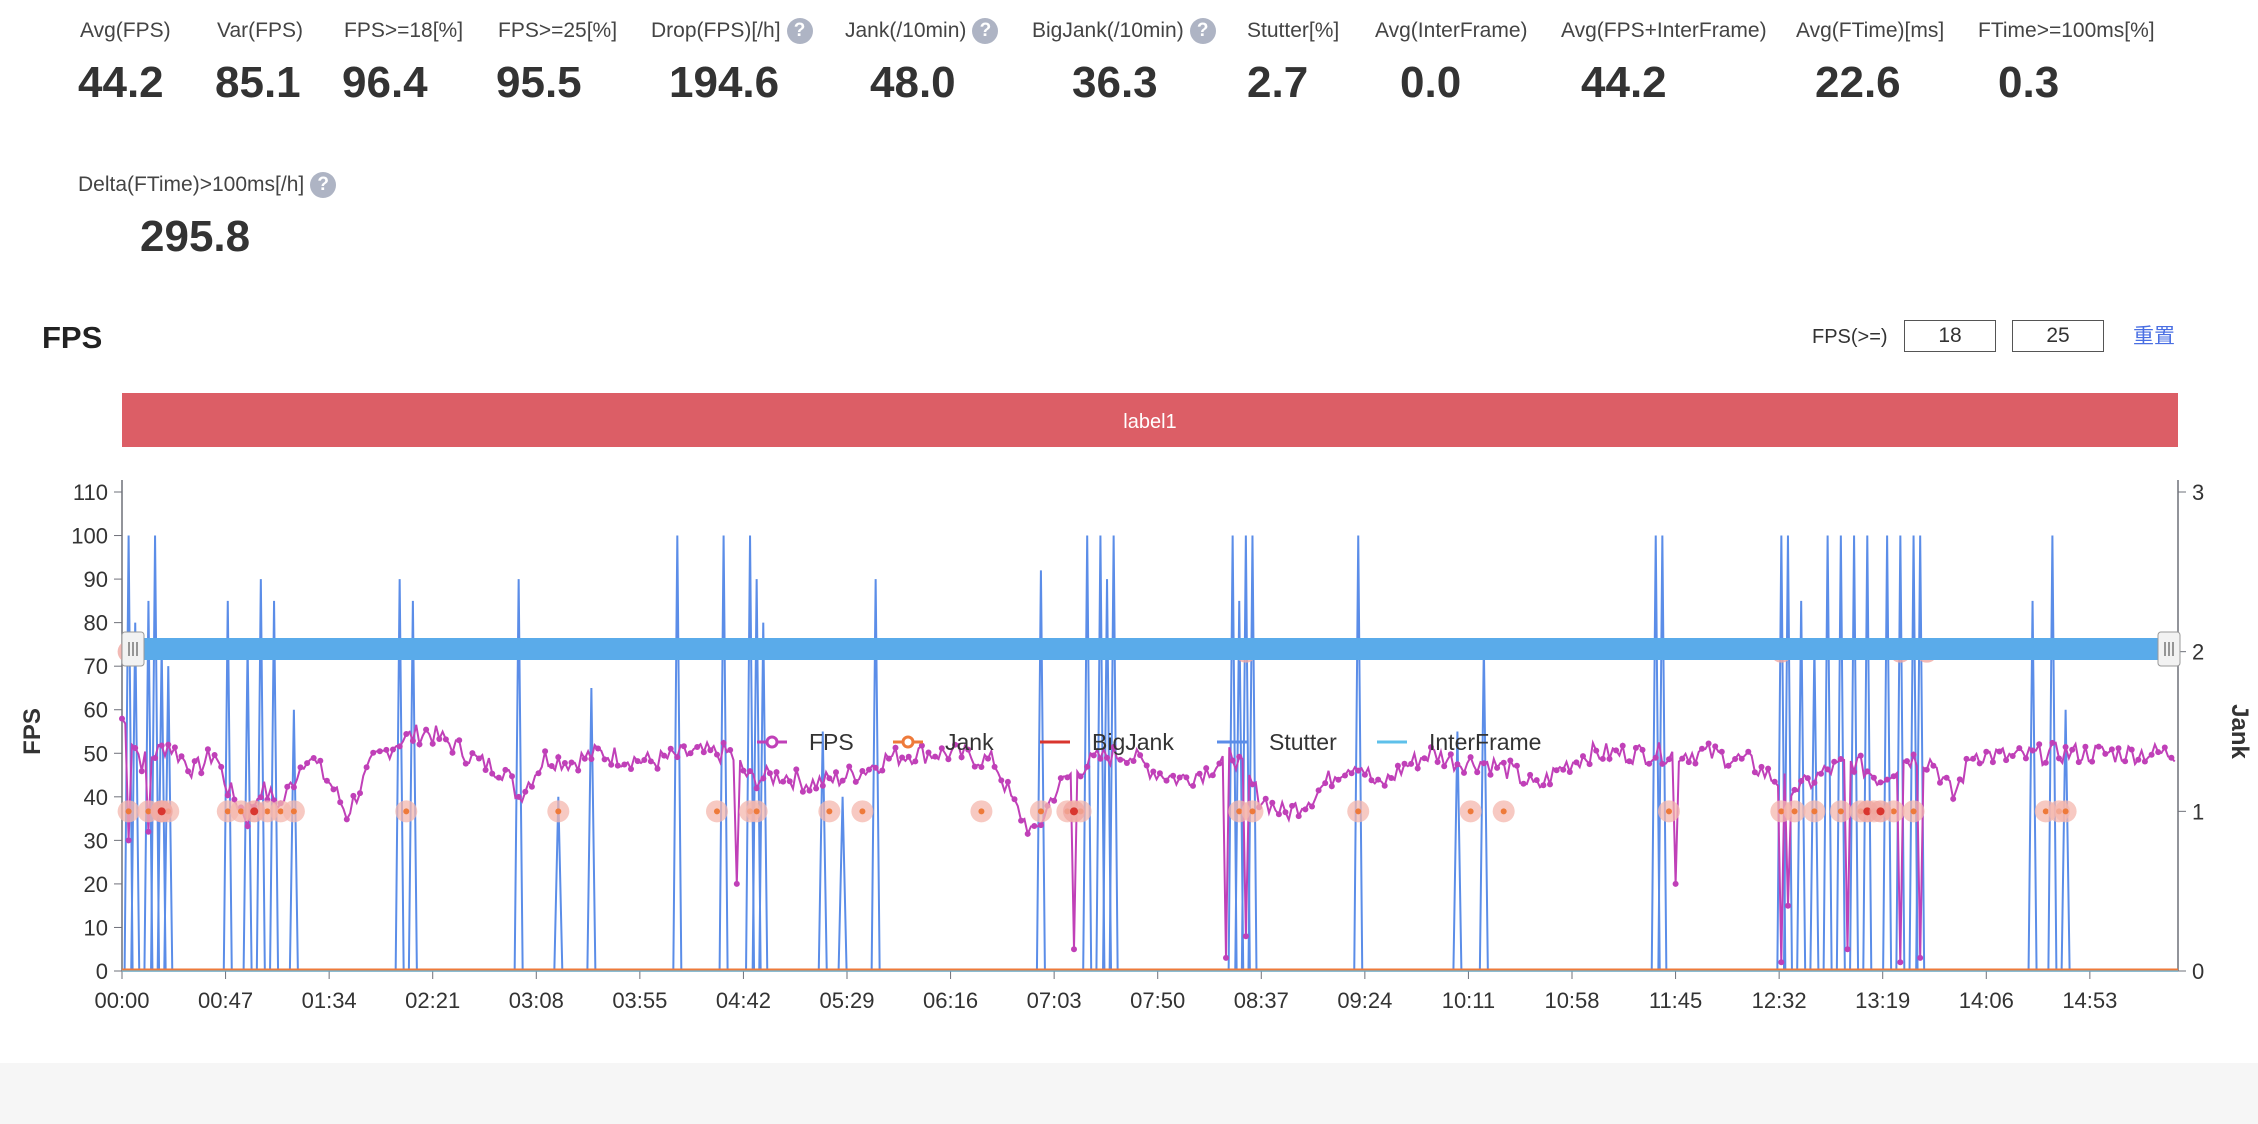  Describe the element at coordinates (805, 742) in the screenshot. I see `legend-item-fps: FPS` at that location.